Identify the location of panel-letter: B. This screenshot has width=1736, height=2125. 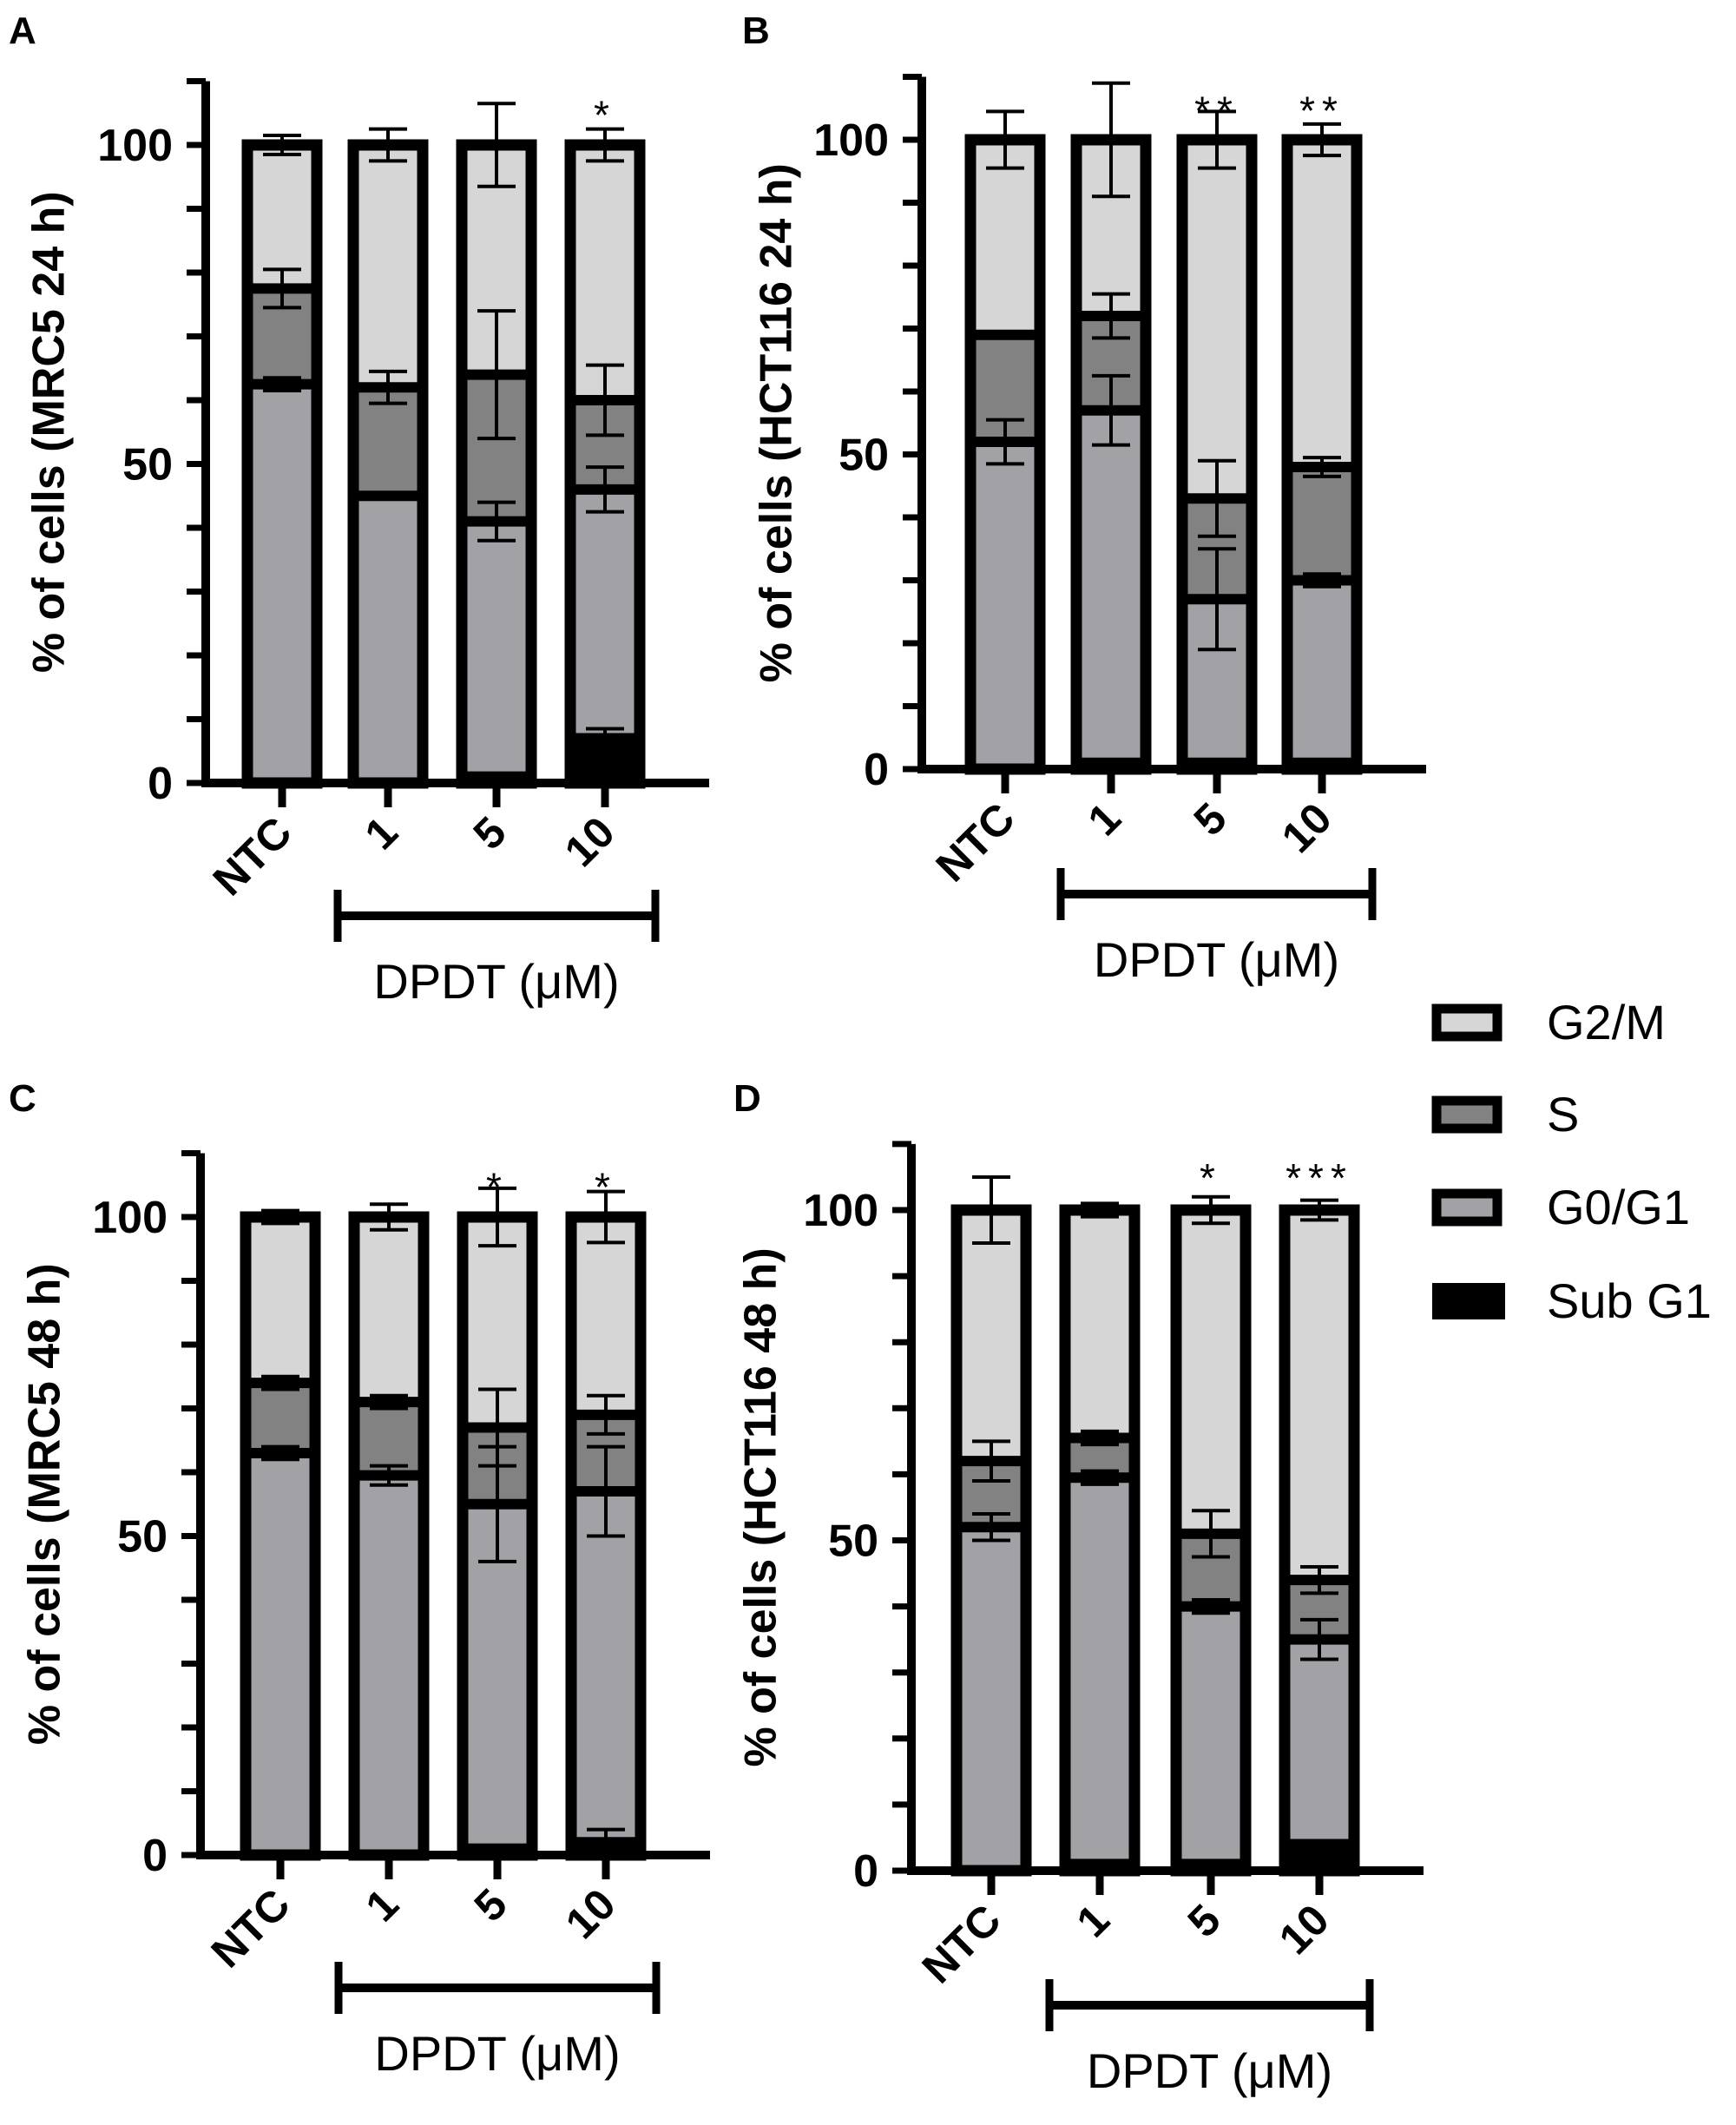
(756, 31).